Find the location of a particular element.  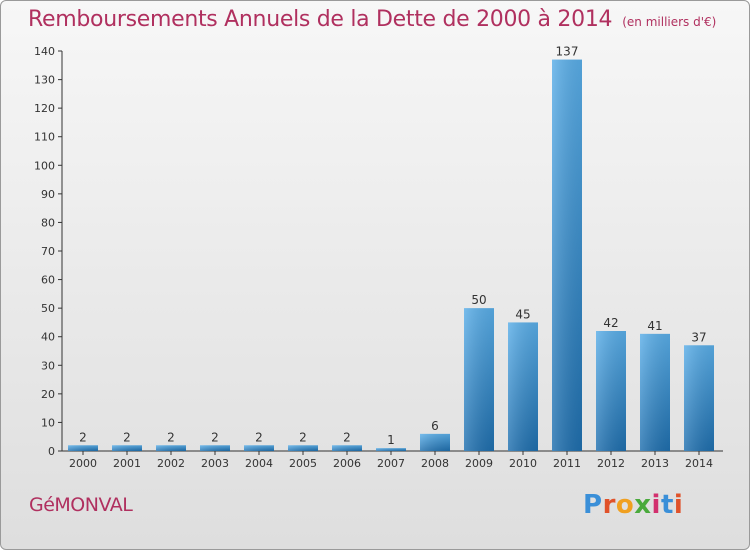

y-tick-label: 120 is located at coordinates (44, 108).